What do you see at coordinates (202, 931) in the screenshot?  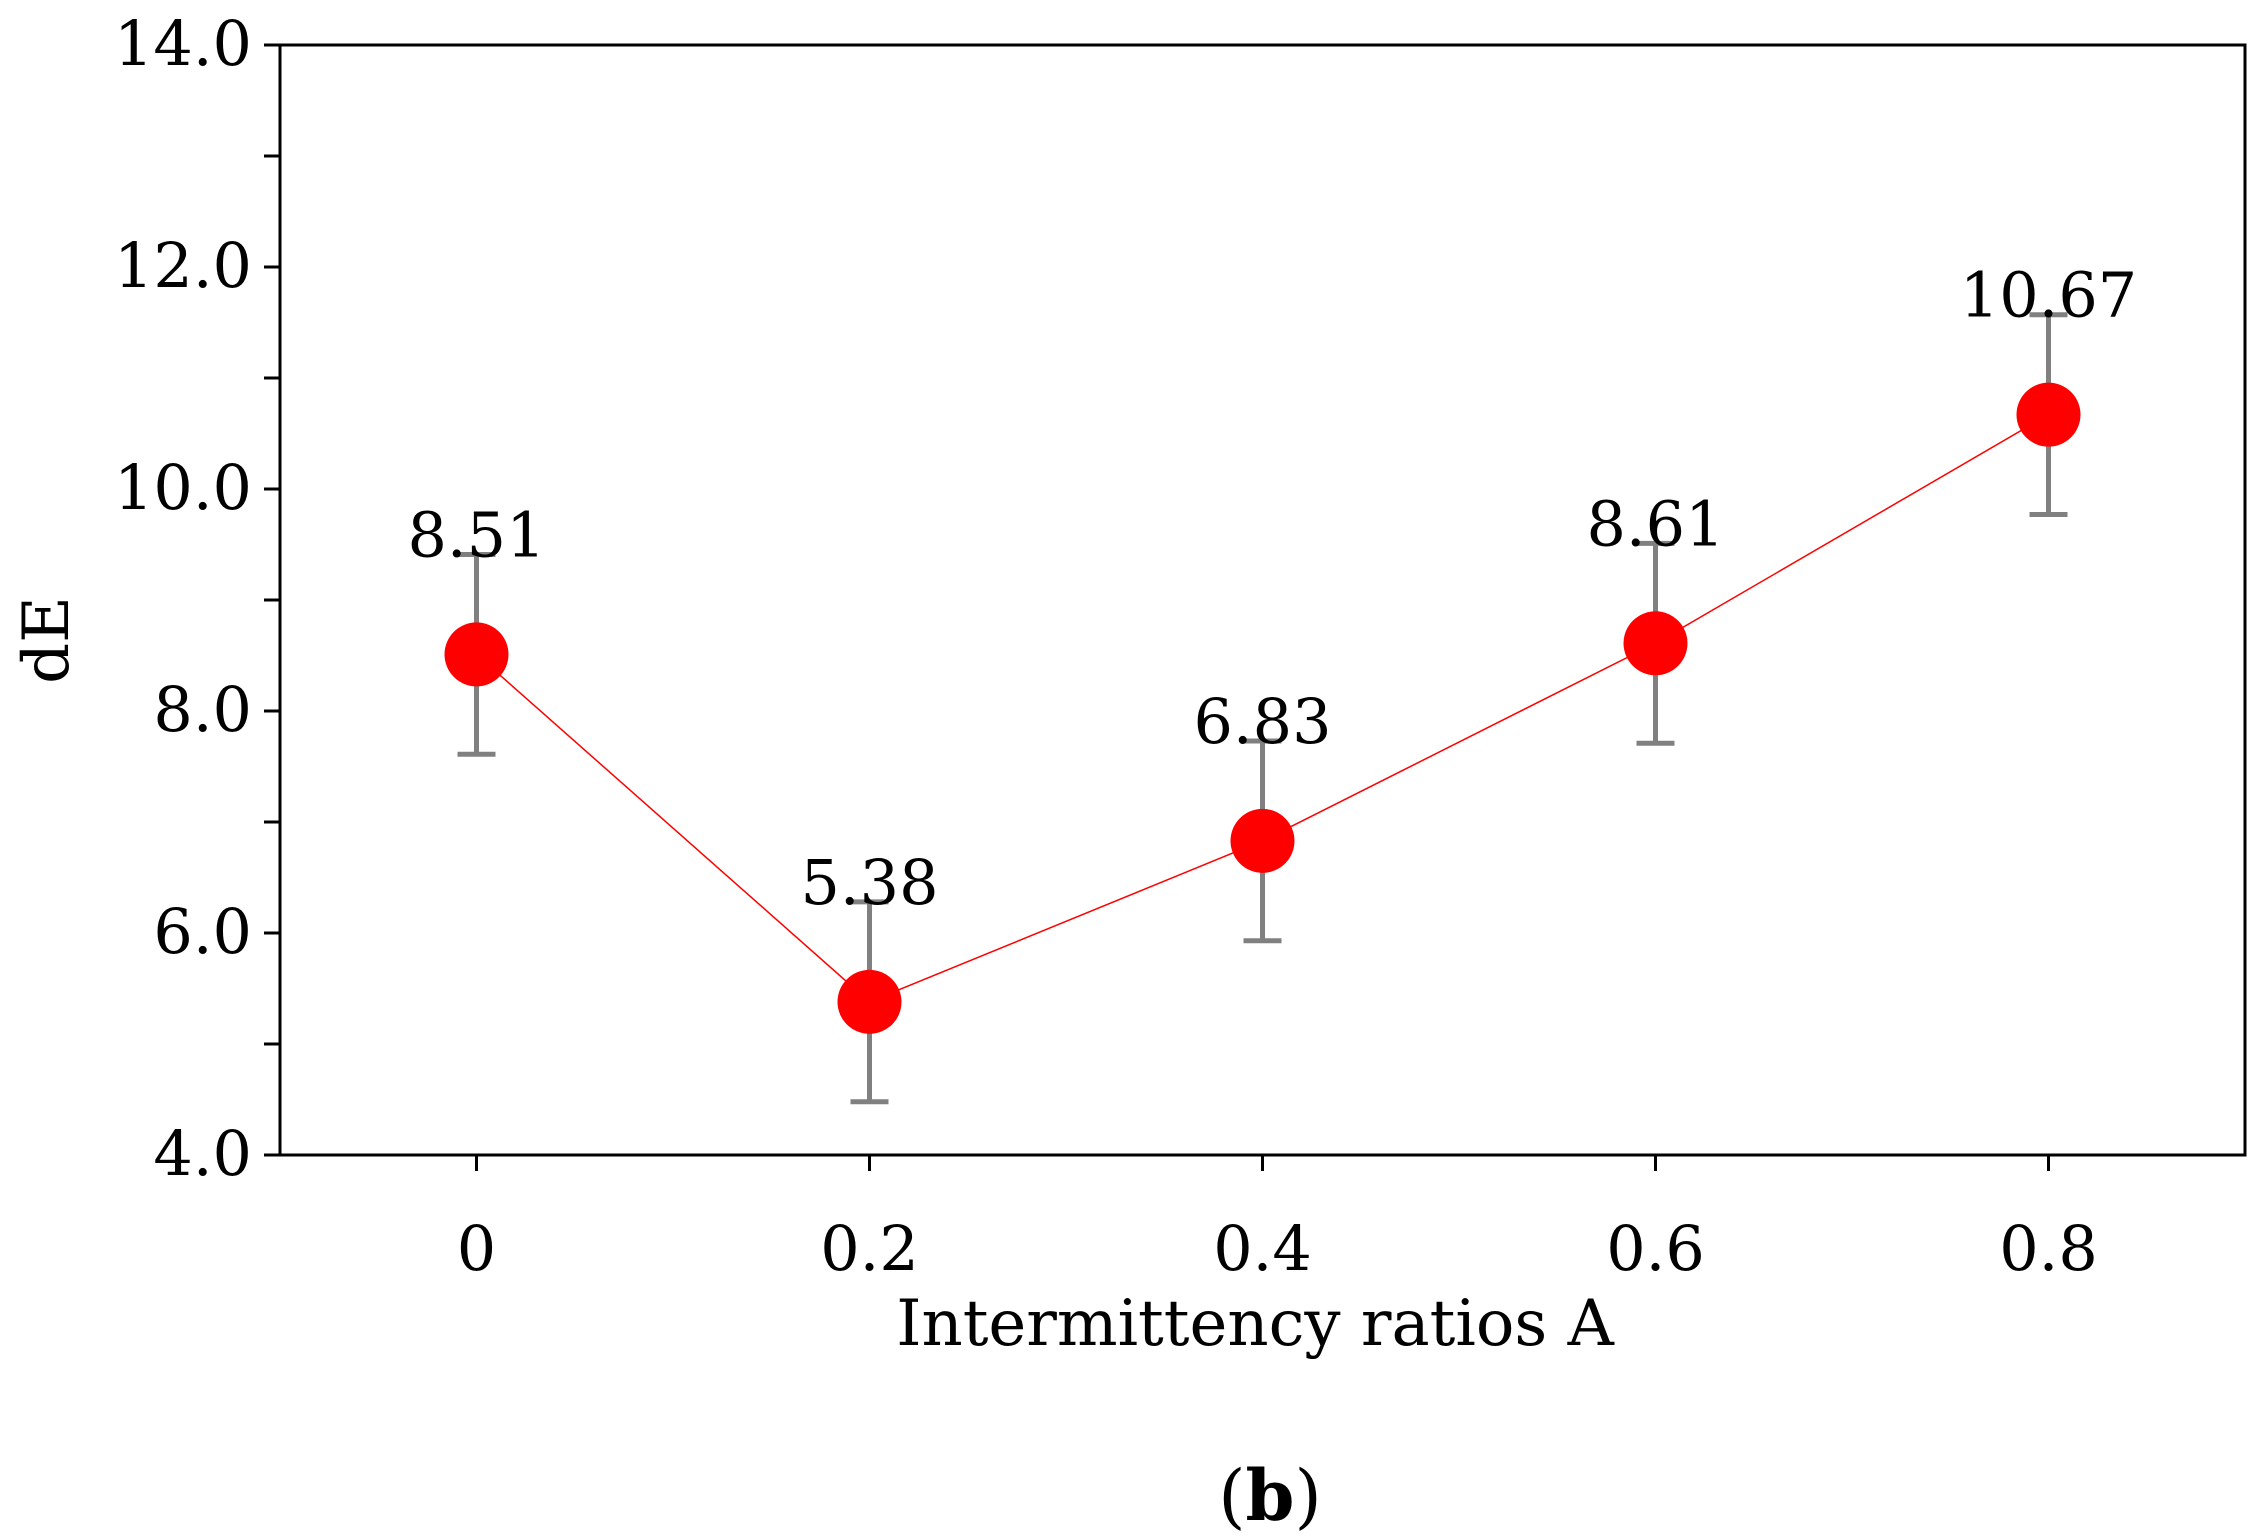 I see `y-tick-label: 6.0` at bounding box center [202, 931].